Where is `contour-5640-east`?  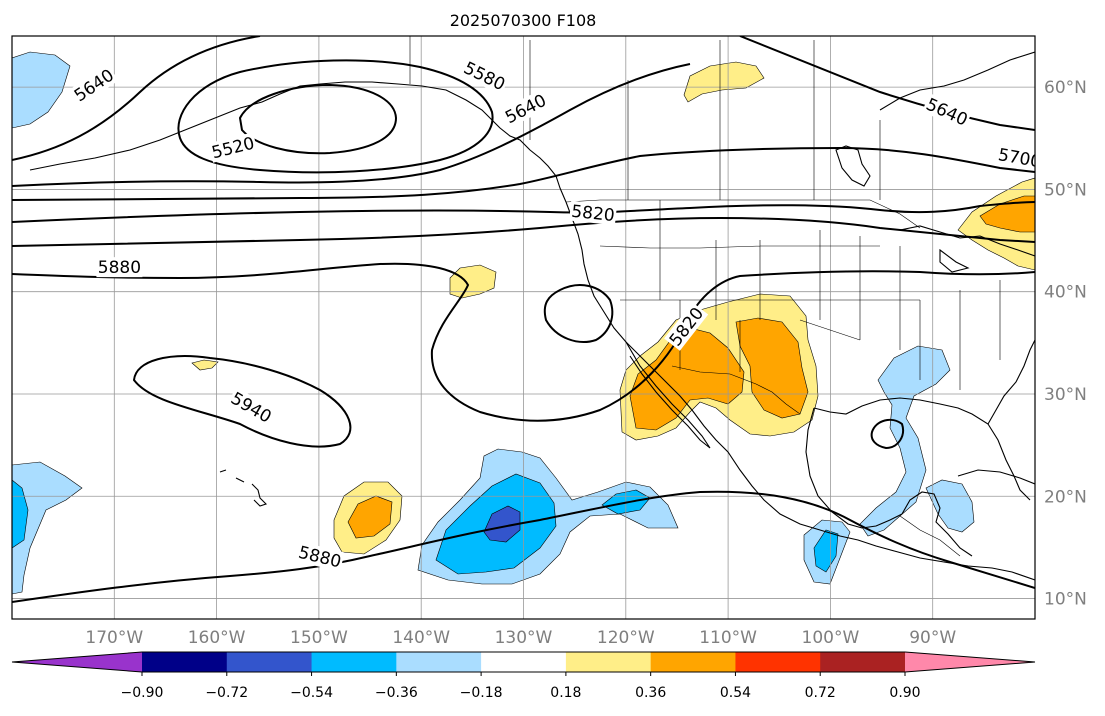
contour-5640-east is located at coordinates (887, 83).